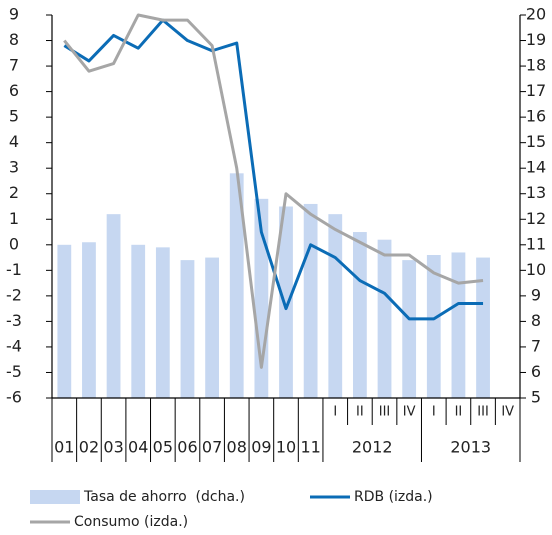 This screenshot has width=552, height=535. I want to click on y-tick-label: -5, so click(14, 371).